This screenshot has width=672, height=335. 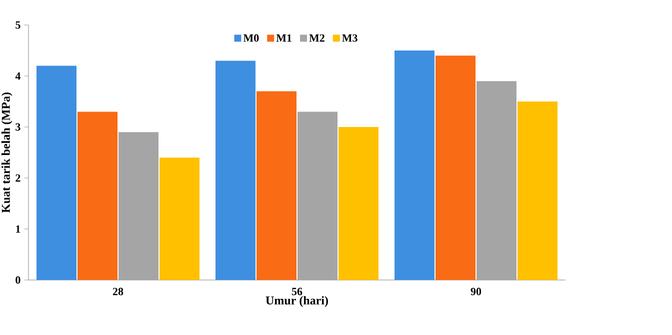 I want to click on legend-label: M1, so click(x=284, y=38).